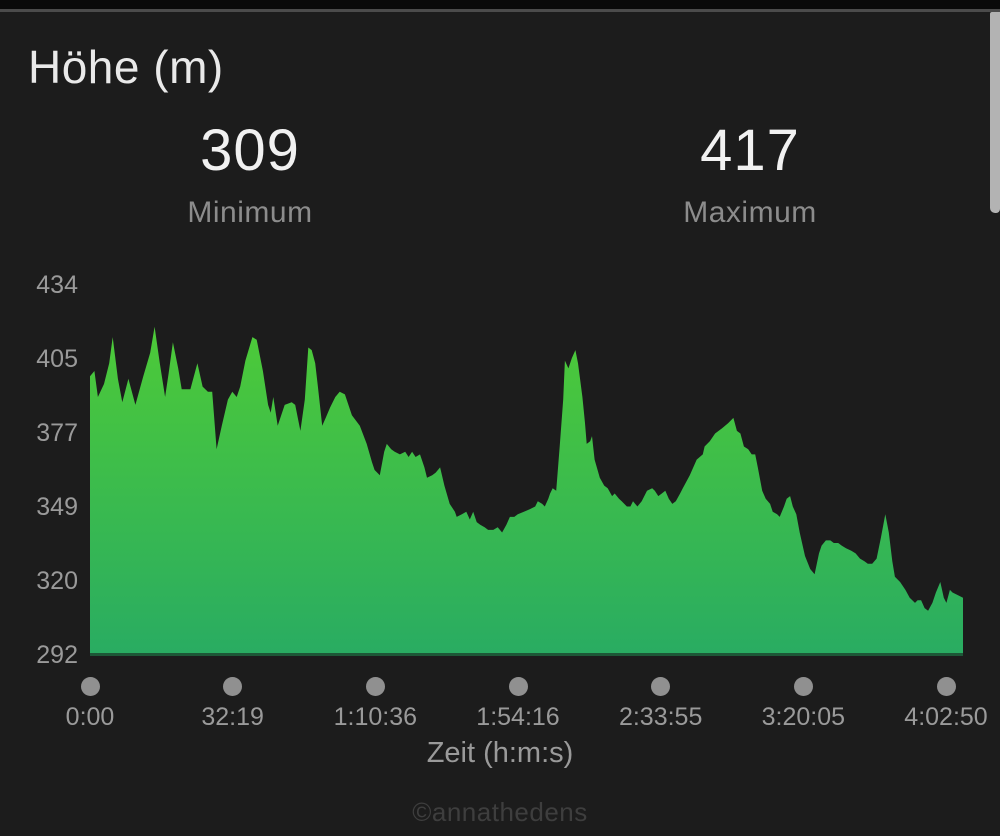  I want to click on scrollbar-thumb, so click(995, 112).